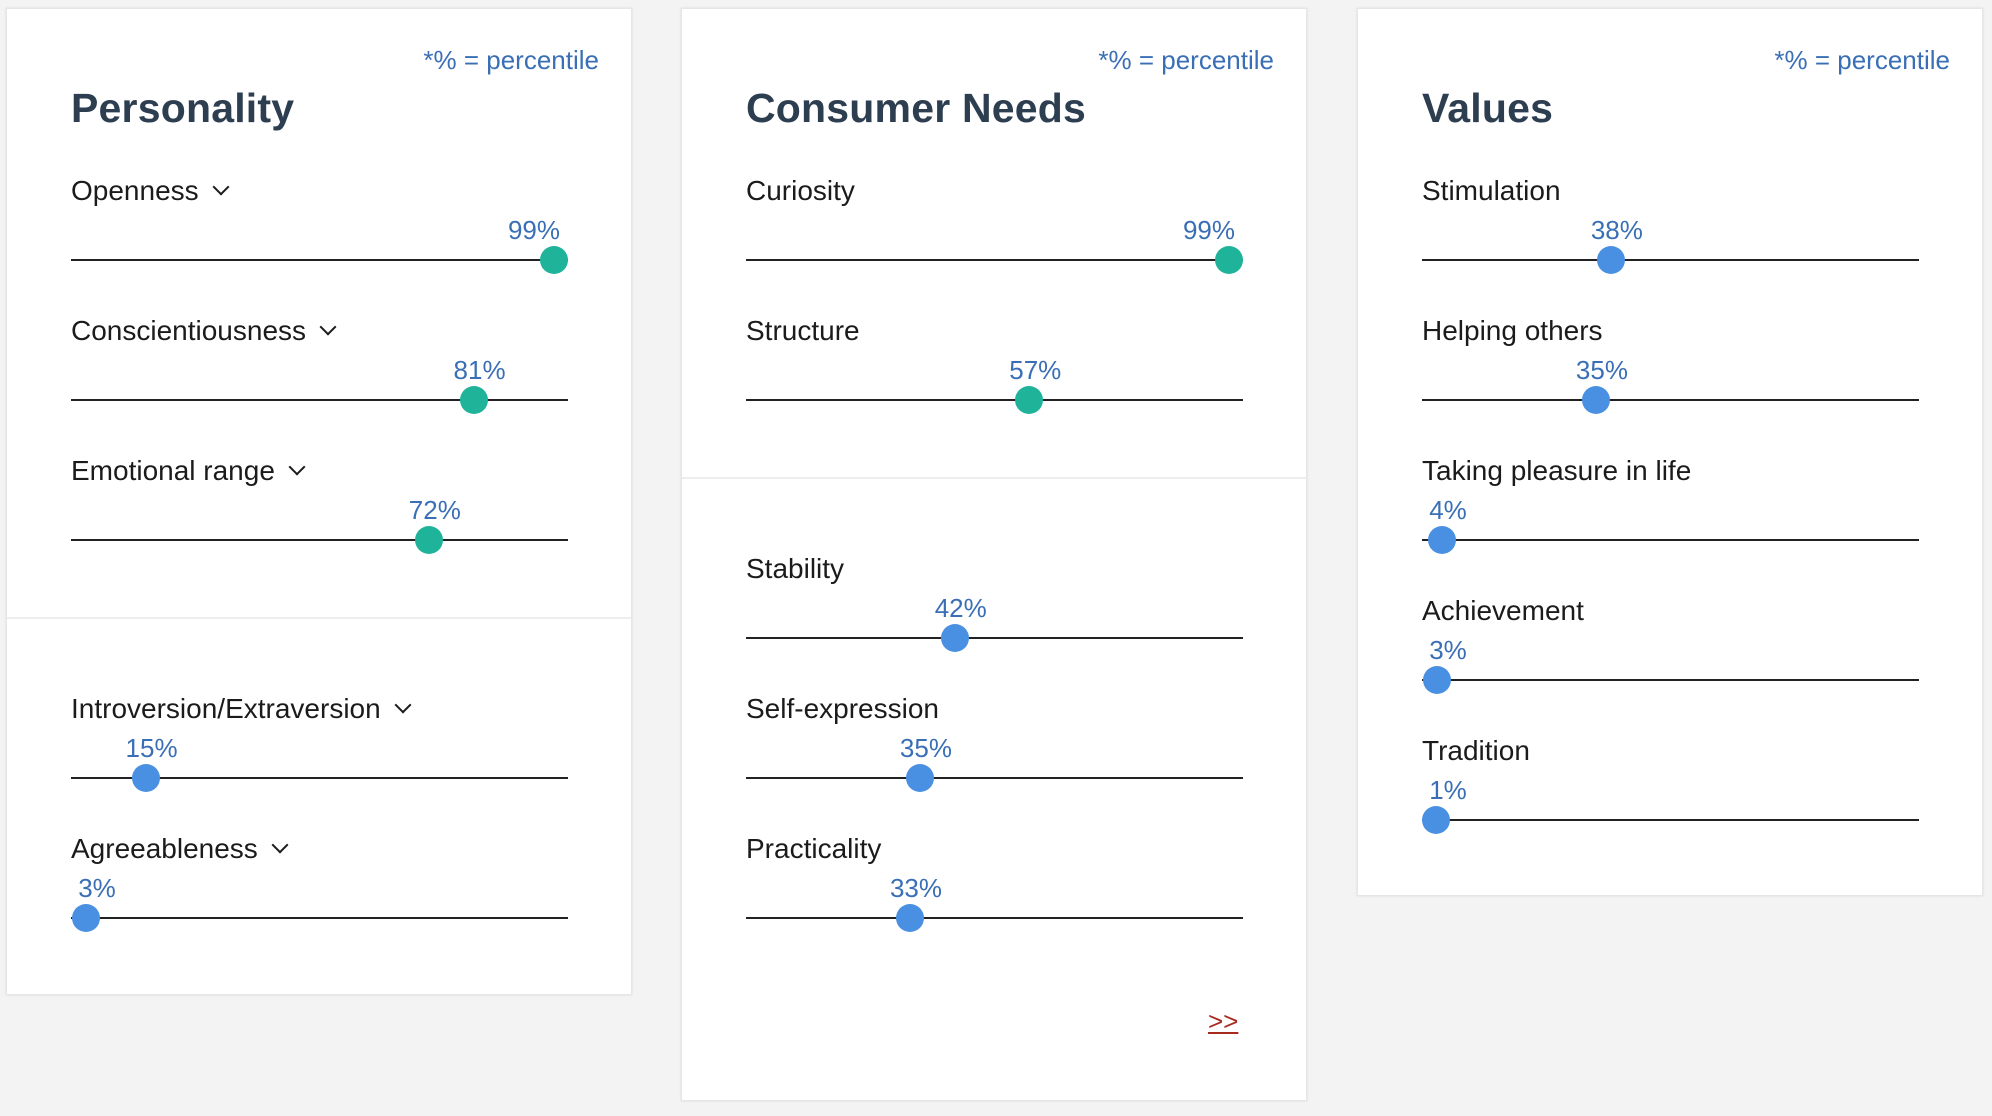  I want to click on percentile-value: 33%, so click(916, 888).